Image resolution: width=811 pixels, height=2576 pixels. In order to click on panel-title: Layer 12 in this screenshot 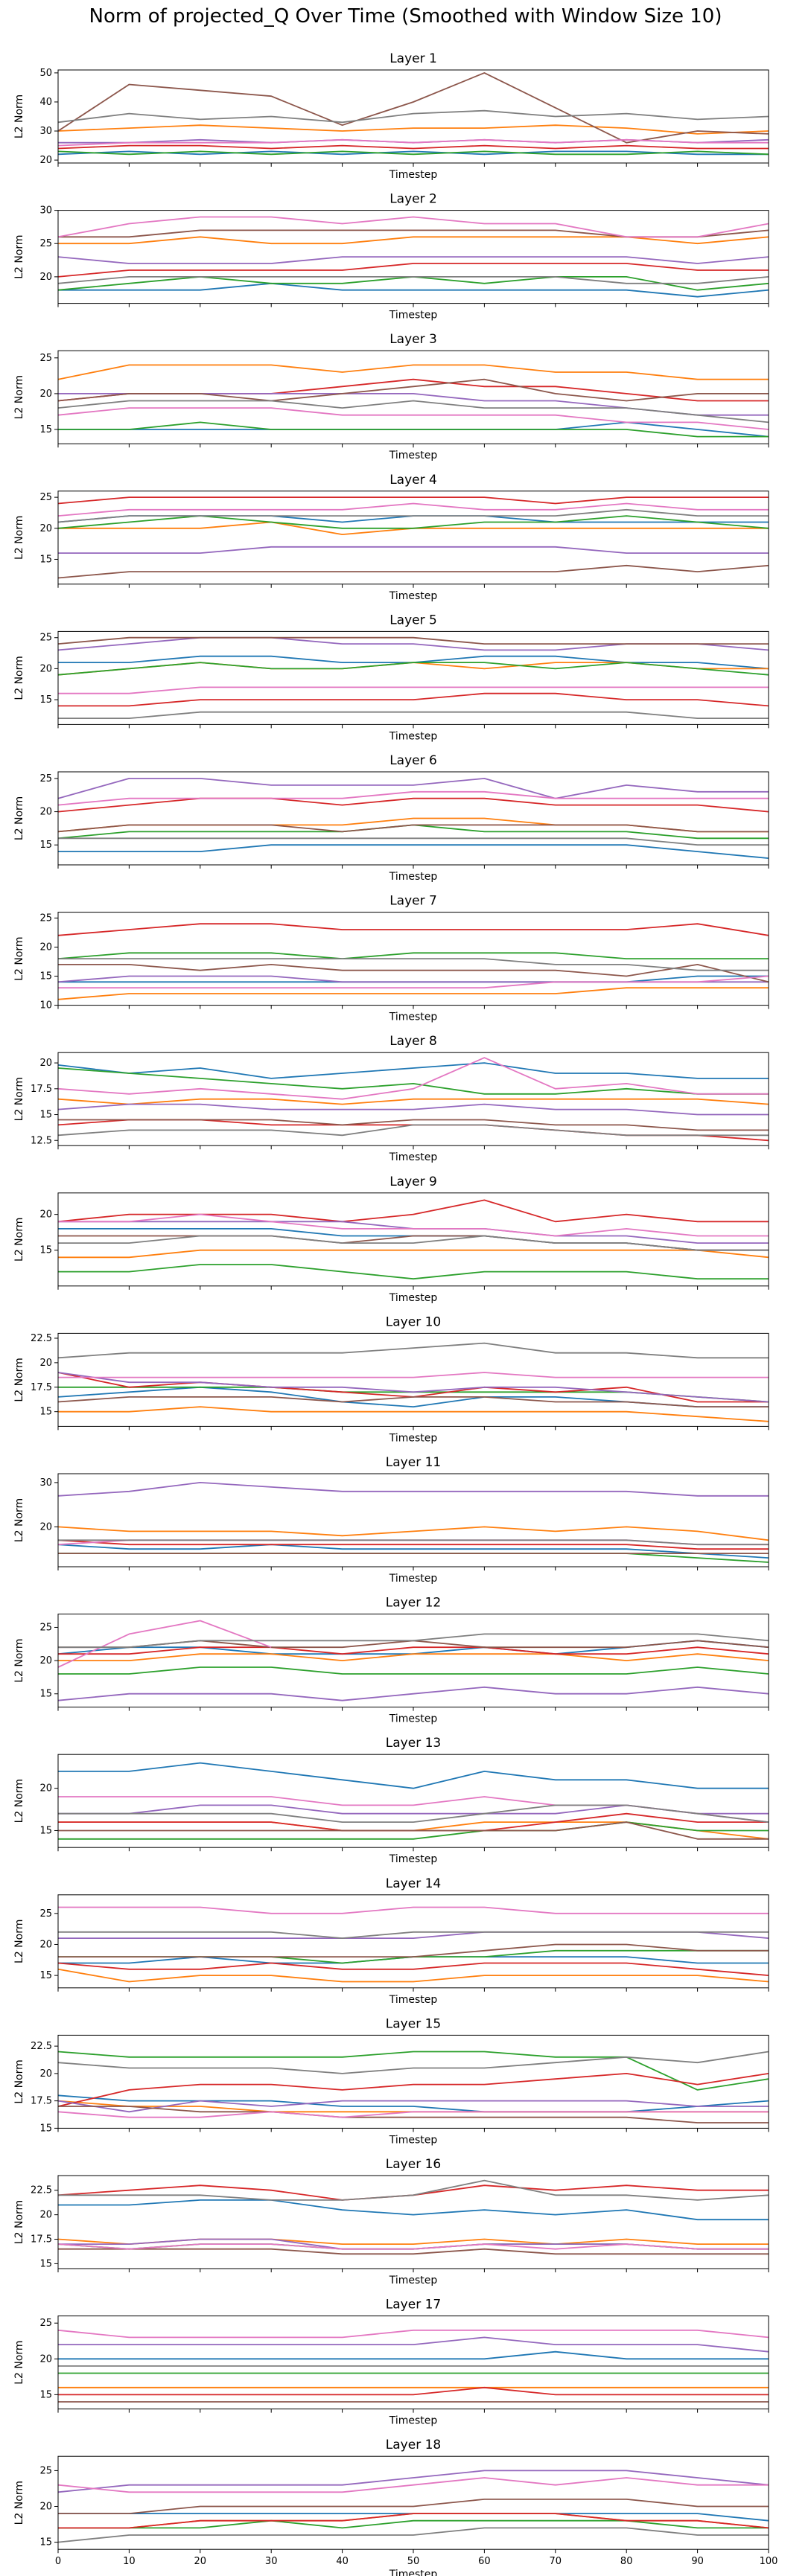, I will do `click(413, 1603)`.